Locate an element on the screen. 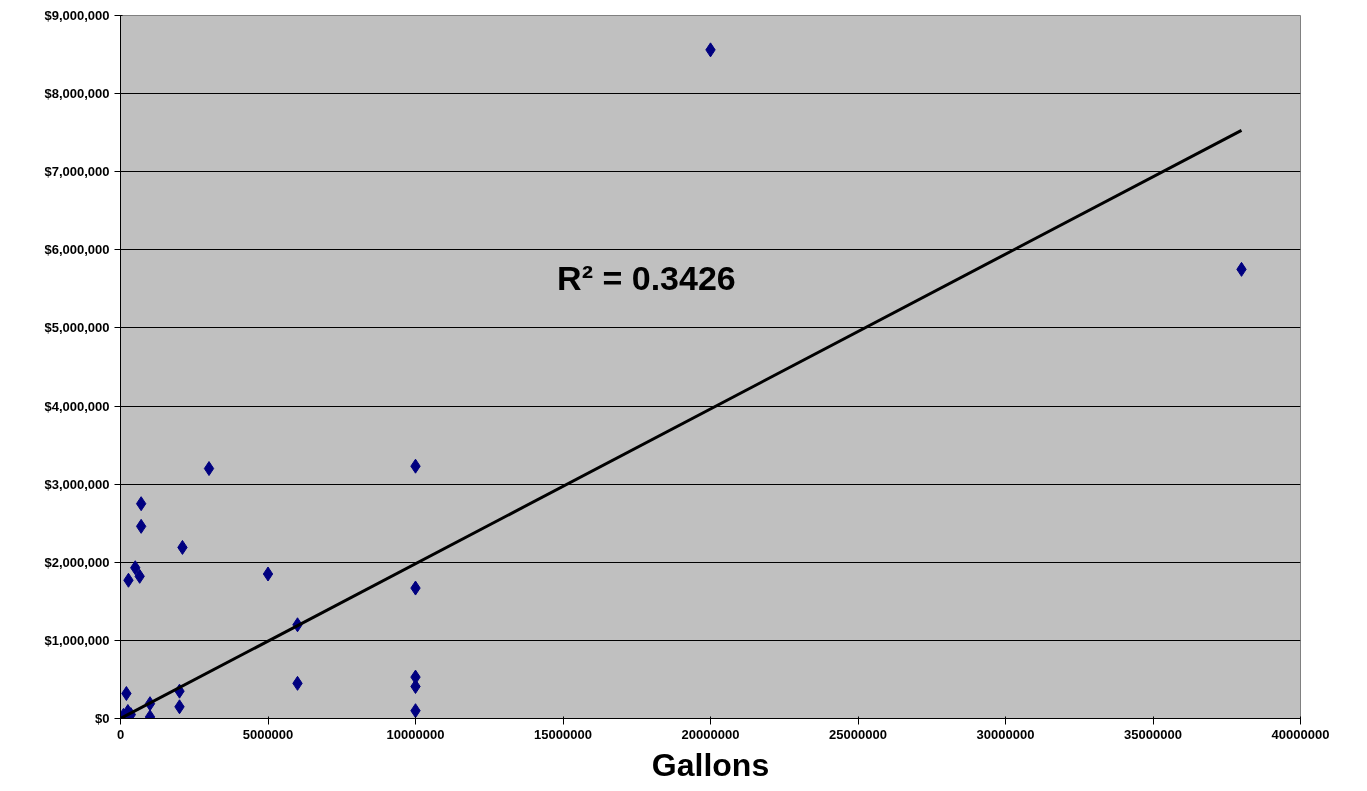  x-tick-label: 20000000 is located at coordinates (710, 734).